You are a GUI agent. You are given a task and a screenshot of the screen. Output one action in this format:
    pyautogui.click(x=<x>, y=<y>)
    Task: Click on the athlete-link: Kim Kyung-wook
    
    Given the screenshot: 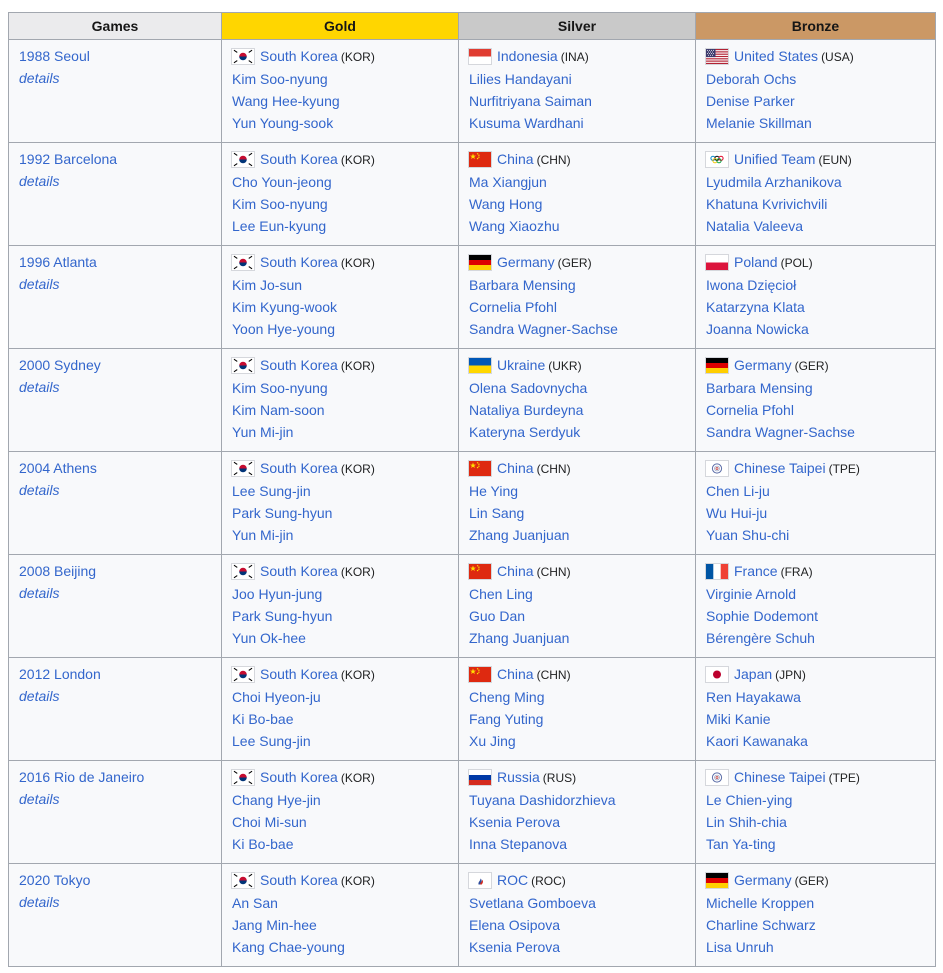 What is the action you would take?
    pyautogui.click(x=285, y=307)
    